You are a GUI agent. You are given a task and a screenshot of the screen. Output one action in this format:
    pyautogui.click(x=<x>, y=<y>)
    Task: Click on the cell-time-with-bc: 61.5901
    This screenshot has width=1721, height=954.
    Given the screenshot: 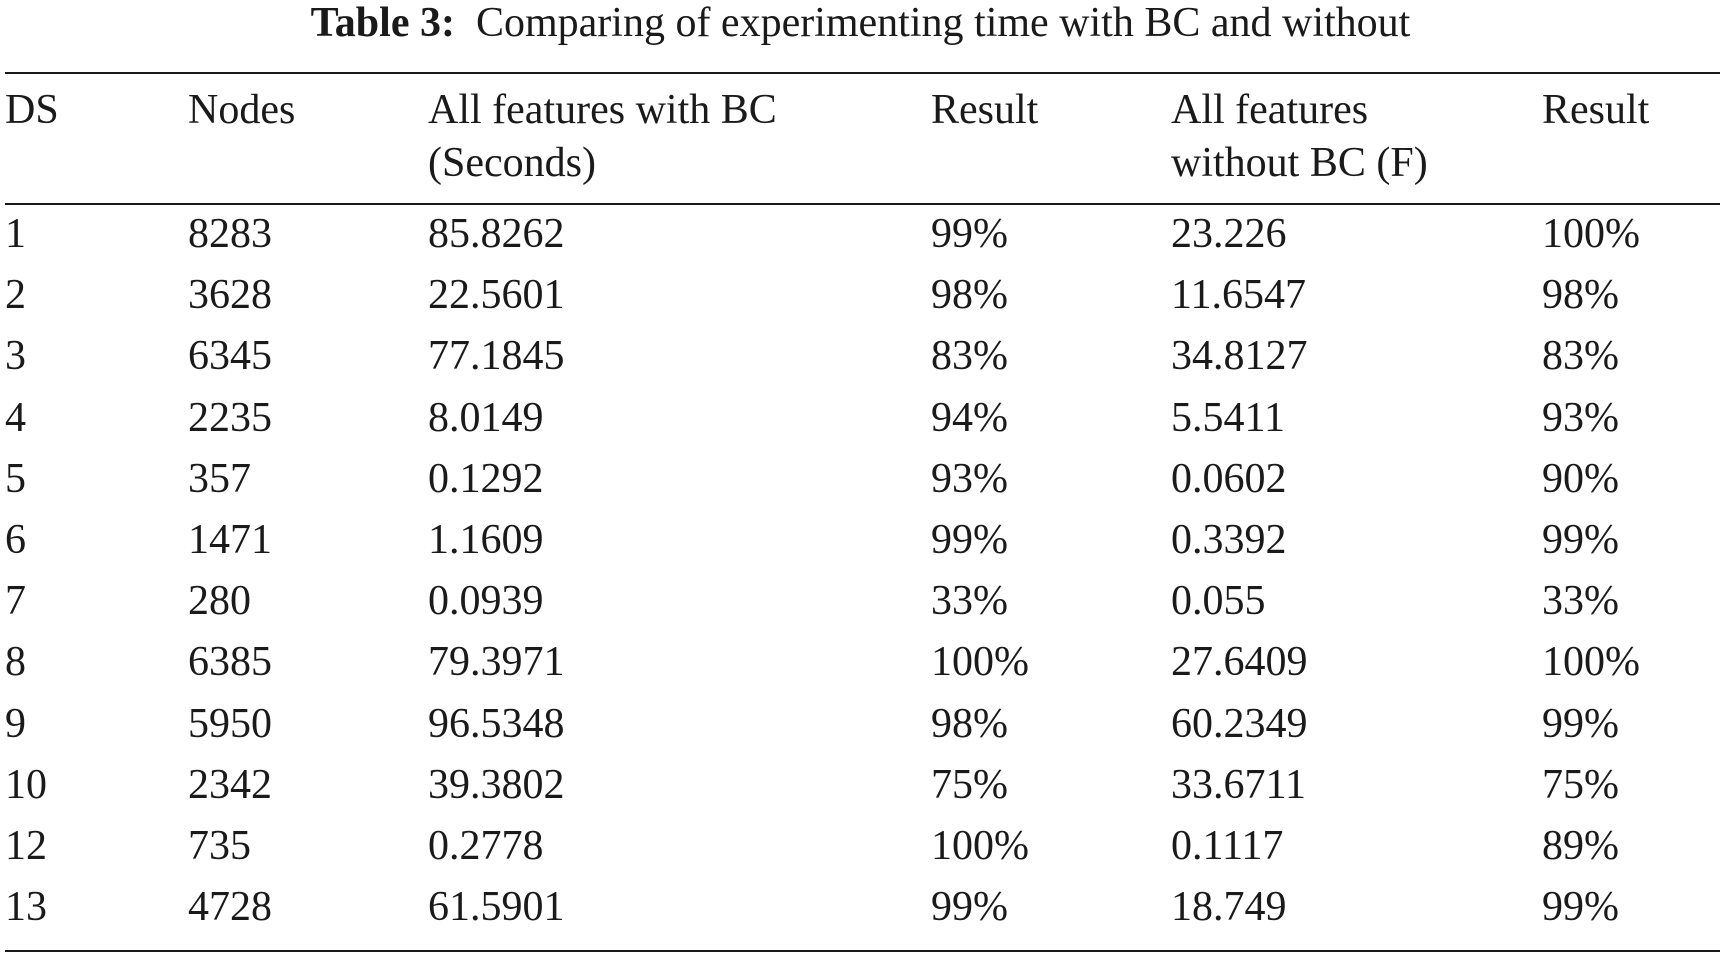 What is the action you would take?
    pyautogui.click(x=496, y=907)
    